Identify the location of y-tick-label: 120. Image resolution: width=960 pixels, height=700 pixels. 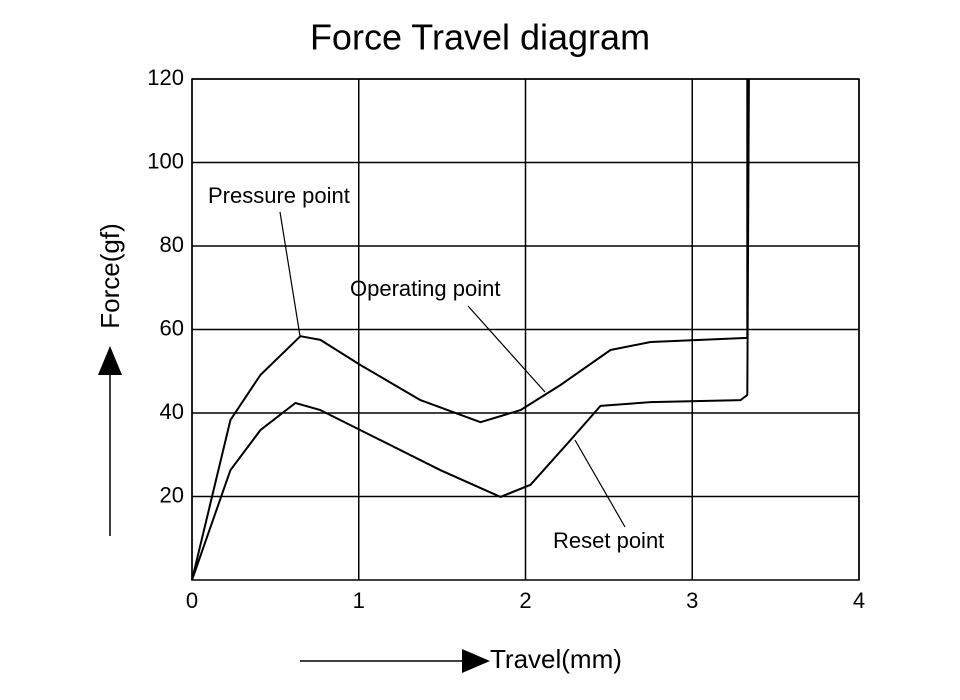
(165, 77).